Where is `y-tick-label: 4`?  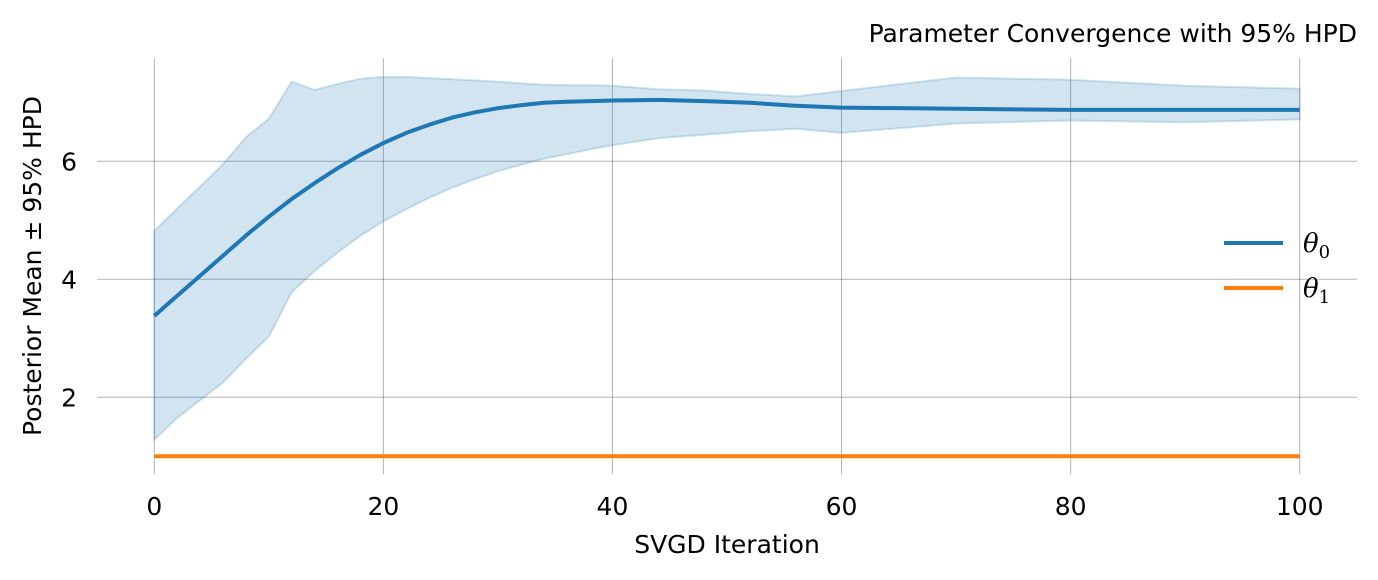 y-tick-label: 4 is located at coordinates (69, 279).